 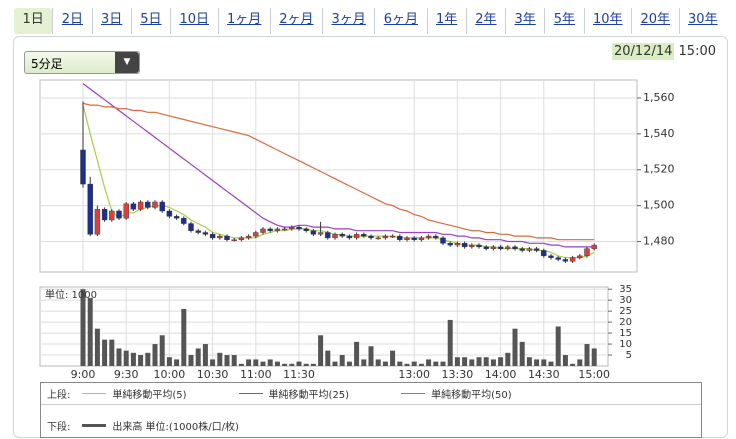 I want to click on legend-item: 単純移動平均(50), so click(x=450, y=393).